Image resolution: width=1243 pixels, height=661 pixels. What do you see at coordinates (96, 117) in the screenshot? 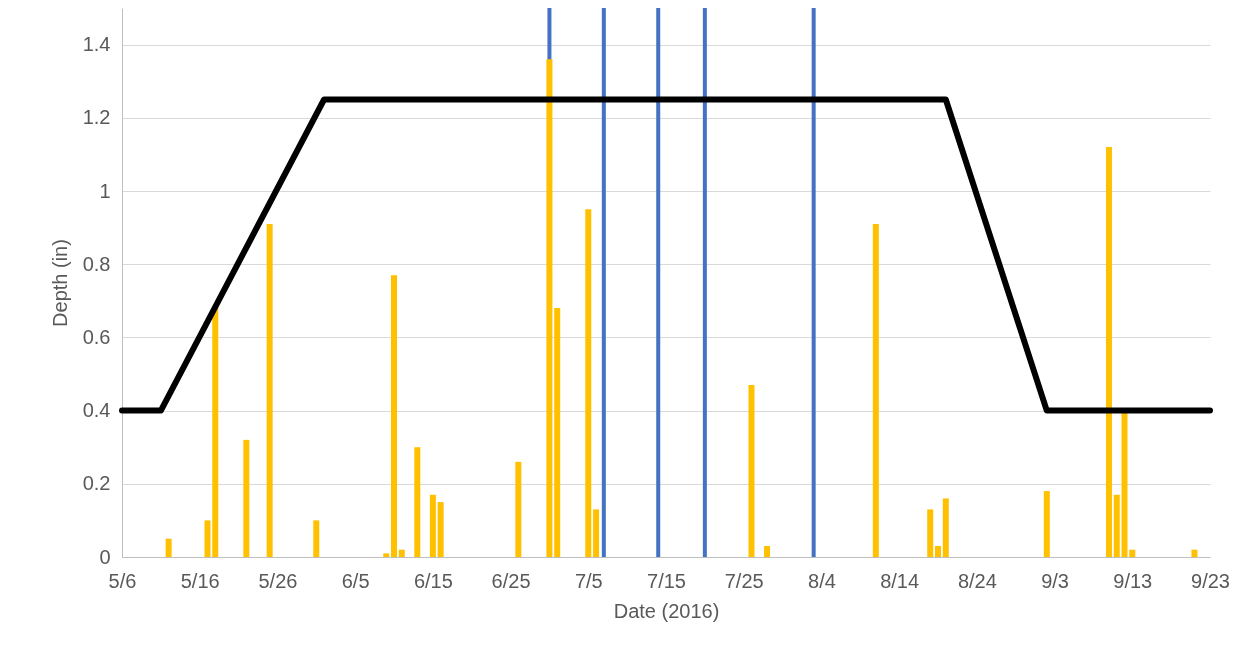
I see `y-tick-label: 1.2` at bounding box center [96, 117].